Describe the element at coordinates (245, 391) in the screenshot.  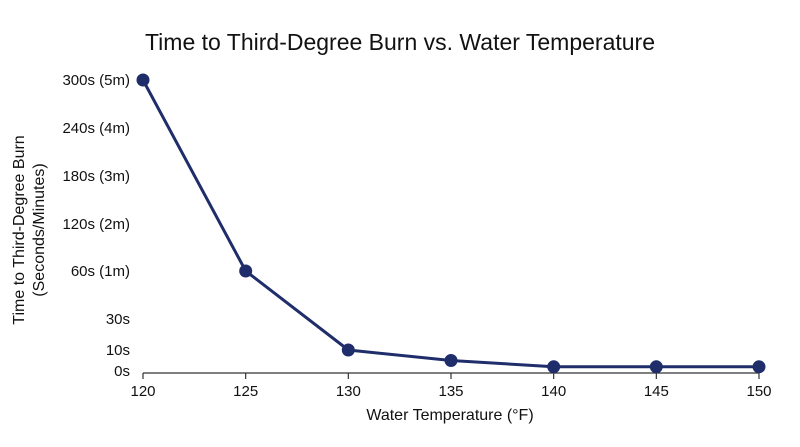
I see `x-tick-label: 125` at that location.